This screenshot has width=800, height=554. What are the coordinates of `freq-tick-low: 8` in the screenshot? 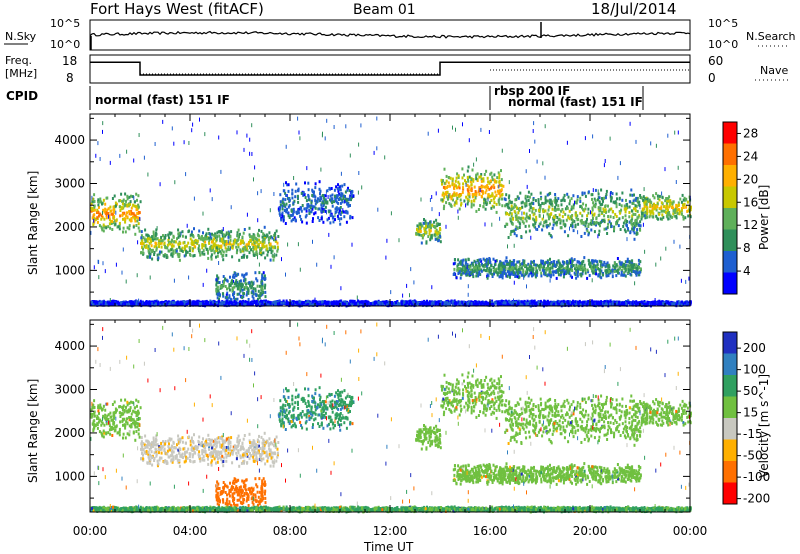 It's located at (70, 78).